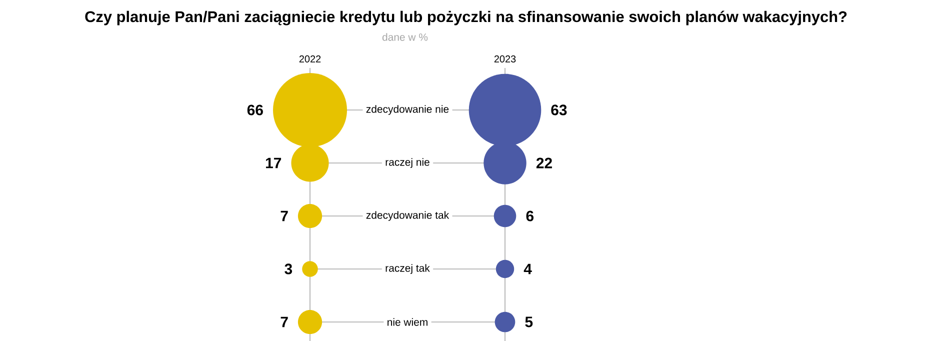 The height and width of the screenshot is (341, 948). Describe the element at coordinates (407, 109) in the screenshot. I see `category-label: zdecydowanie nie` at that location.